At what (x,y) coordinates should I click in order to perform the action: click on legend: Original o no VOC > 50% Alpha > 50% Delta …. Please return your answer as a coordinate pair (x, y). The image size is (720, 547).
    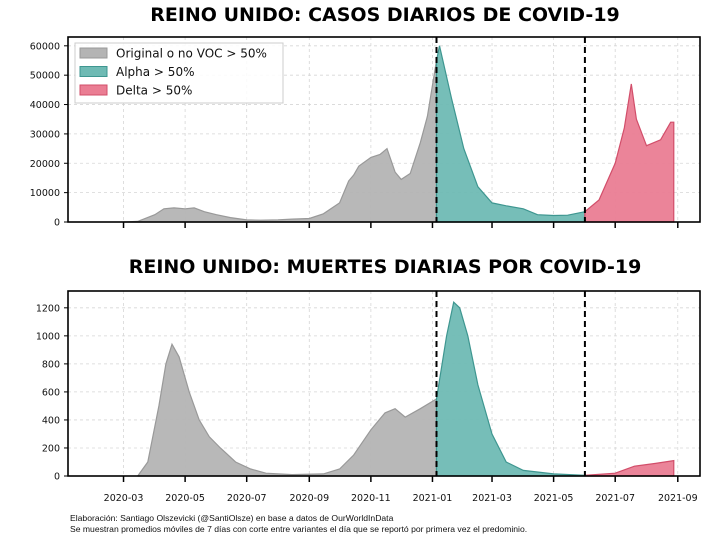
    Looking at the image, I should click on (179, 73).